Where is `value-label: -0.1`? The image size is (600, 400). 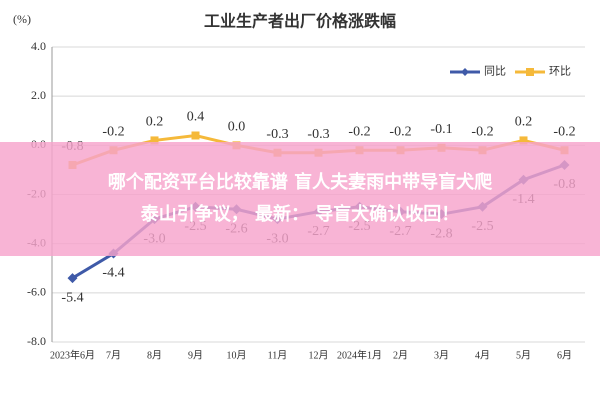 value-label: -0.1 is located at coordinates (441, 129).